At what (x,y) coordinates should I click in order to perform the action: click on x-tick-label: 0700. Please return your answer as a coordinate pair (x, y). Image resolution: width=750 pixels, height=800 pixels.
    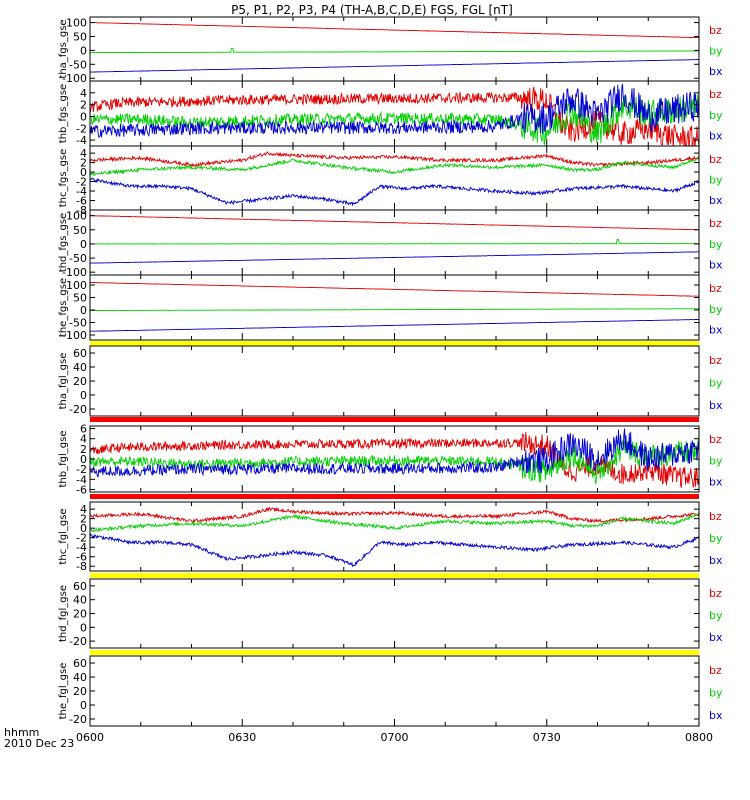
    Looking at the image, I should click on (395, 737).